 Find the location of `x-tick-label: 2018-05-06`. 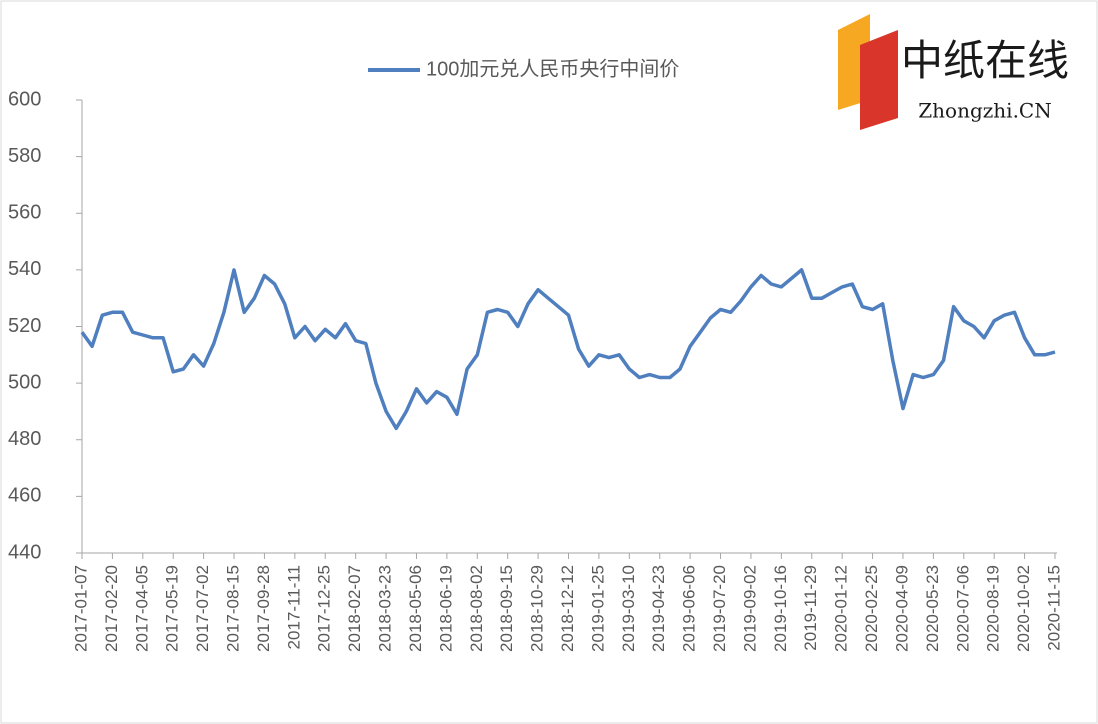

x-tick-label: 2018-05-06 is located at coordinates (415, 608).